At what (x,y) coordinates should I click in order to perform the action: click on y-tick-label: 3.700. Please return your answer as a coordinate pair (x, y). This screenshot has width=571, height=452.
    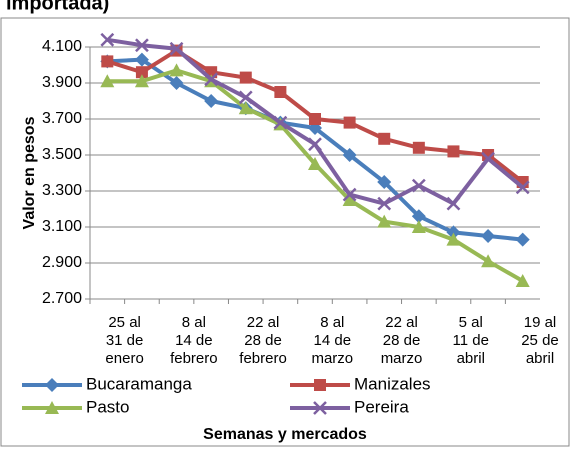
    Looking at the image, I should click on (62, 118).